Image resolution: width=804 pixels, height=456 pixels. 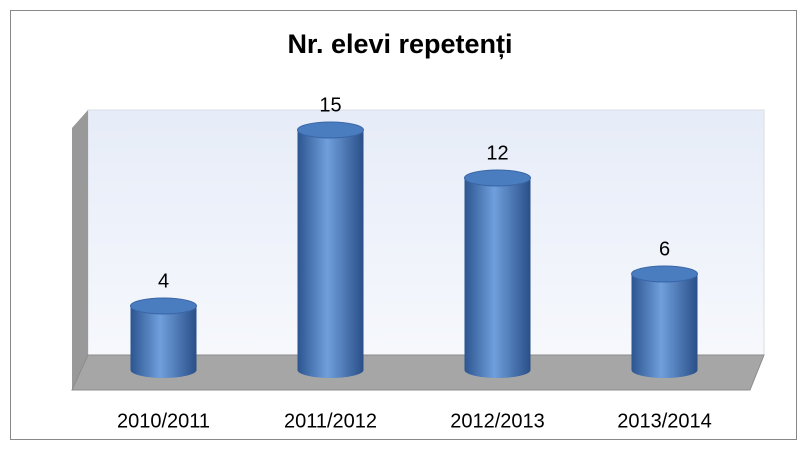 What do you see at coordinates (399, 44) in the screenshot?
I see `chart-title: Nr. elevi repetenți` at bounding box center [399, 44].